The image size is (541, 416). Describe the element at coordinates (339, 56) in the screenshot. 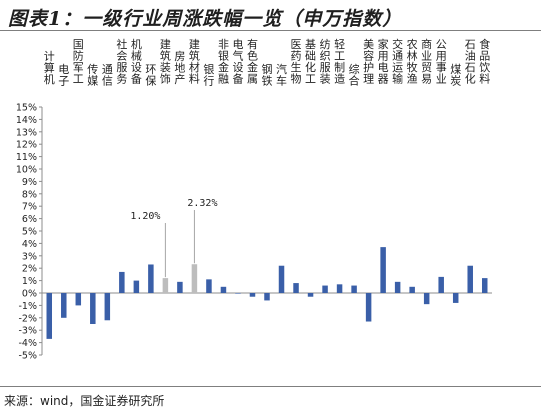

I see `x-tick-label-char: 工` at that location.